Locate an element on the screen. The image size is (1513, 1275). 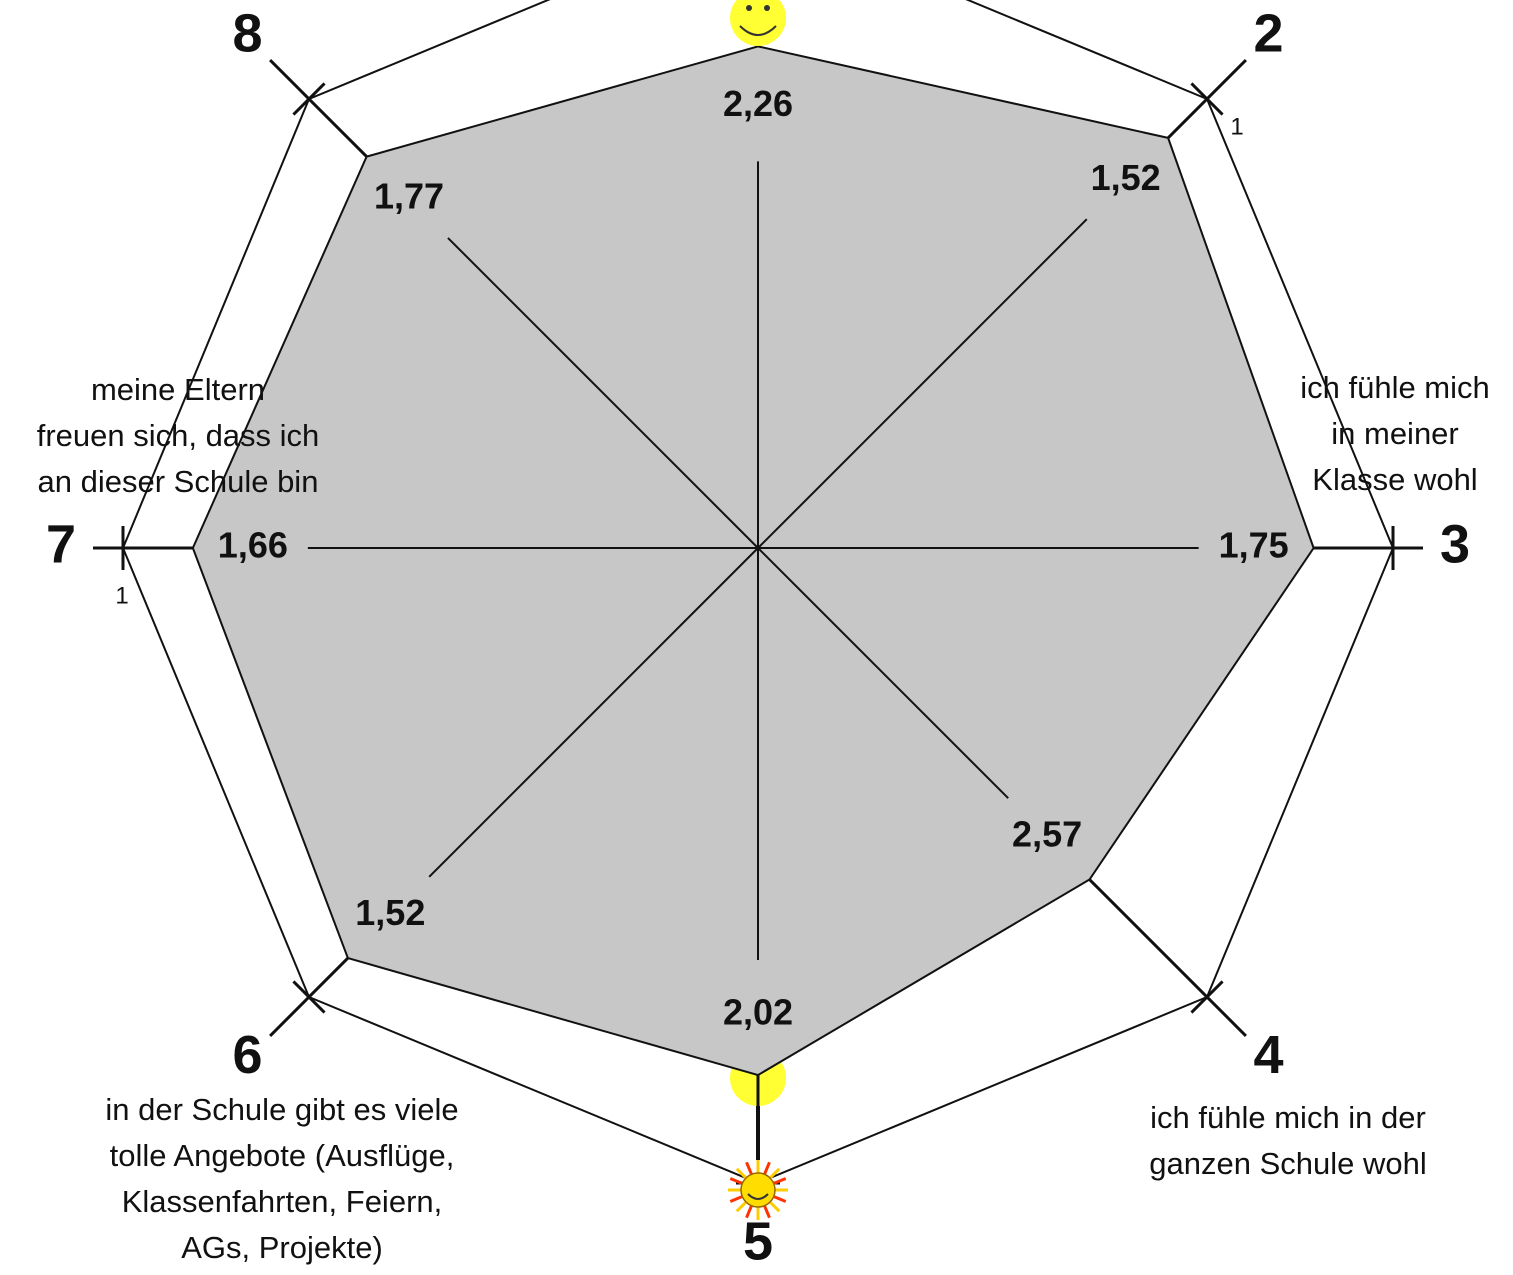
sun is located at coordinates (758, 1190).